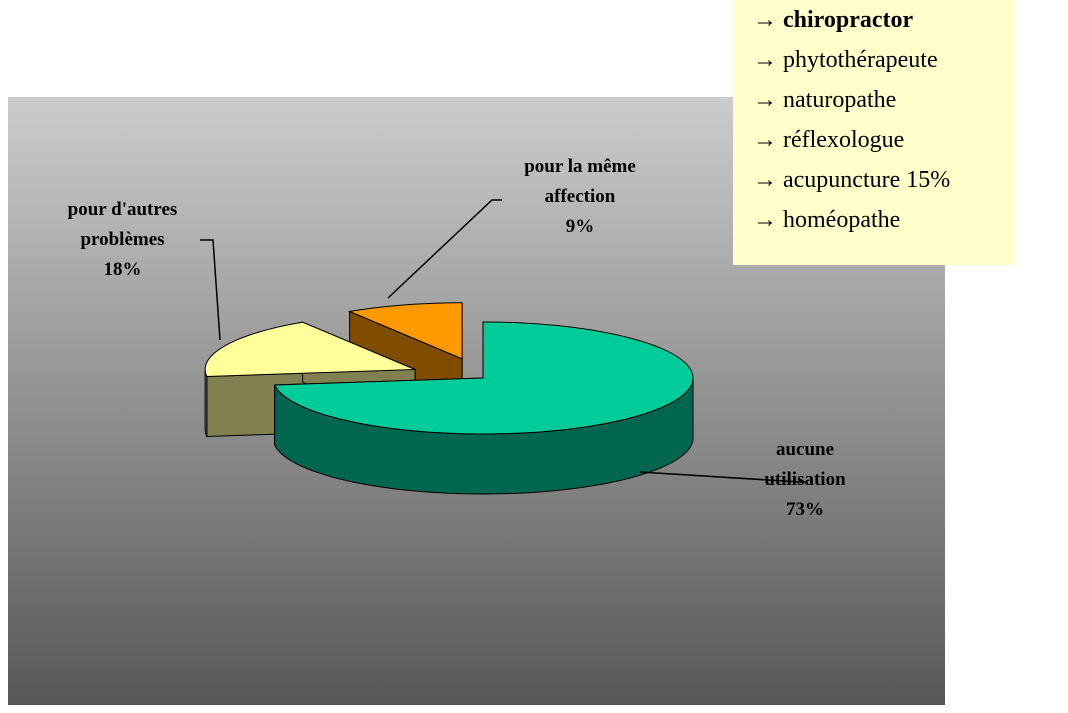 Image resolution: width=1068 pixels, height=713 pixels. What do you see at coordinates (805, 509) in the screenshot?
I see `label-text: 73%` at bounding box center [805, 509].